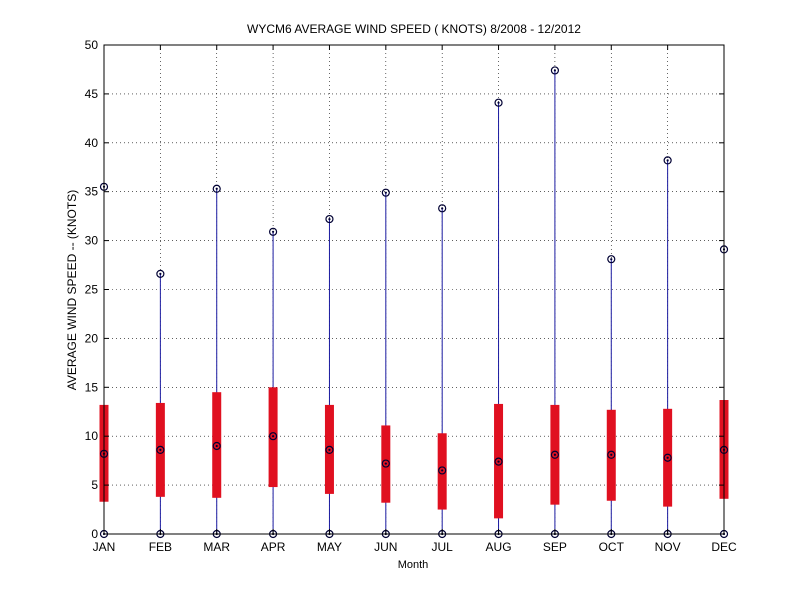  What do you see at coordinates (385, 547) in the screenshot?
I see `x-tick-label: JUN` at bounding box center [385, 547].